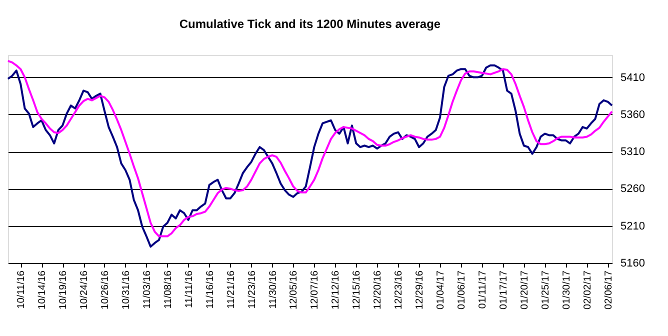  Describe the element at coordinates (252, 289) in the screenshot. I see `x-tick-label: 11/23/16` at that location.